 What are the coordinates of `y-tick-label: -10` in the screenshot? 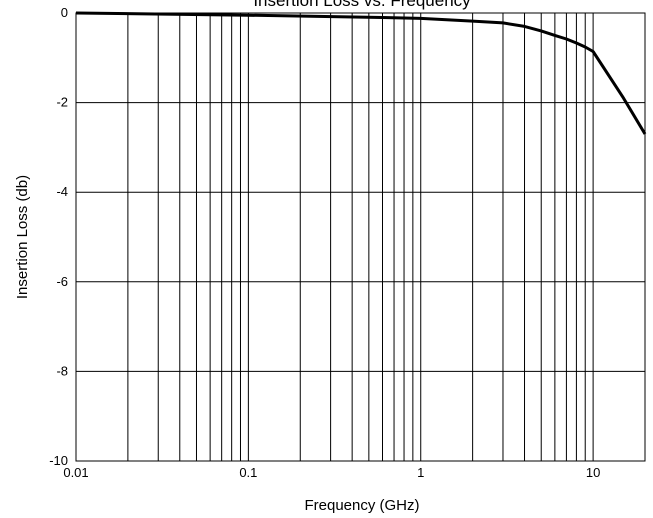 It's located at (58, 460).